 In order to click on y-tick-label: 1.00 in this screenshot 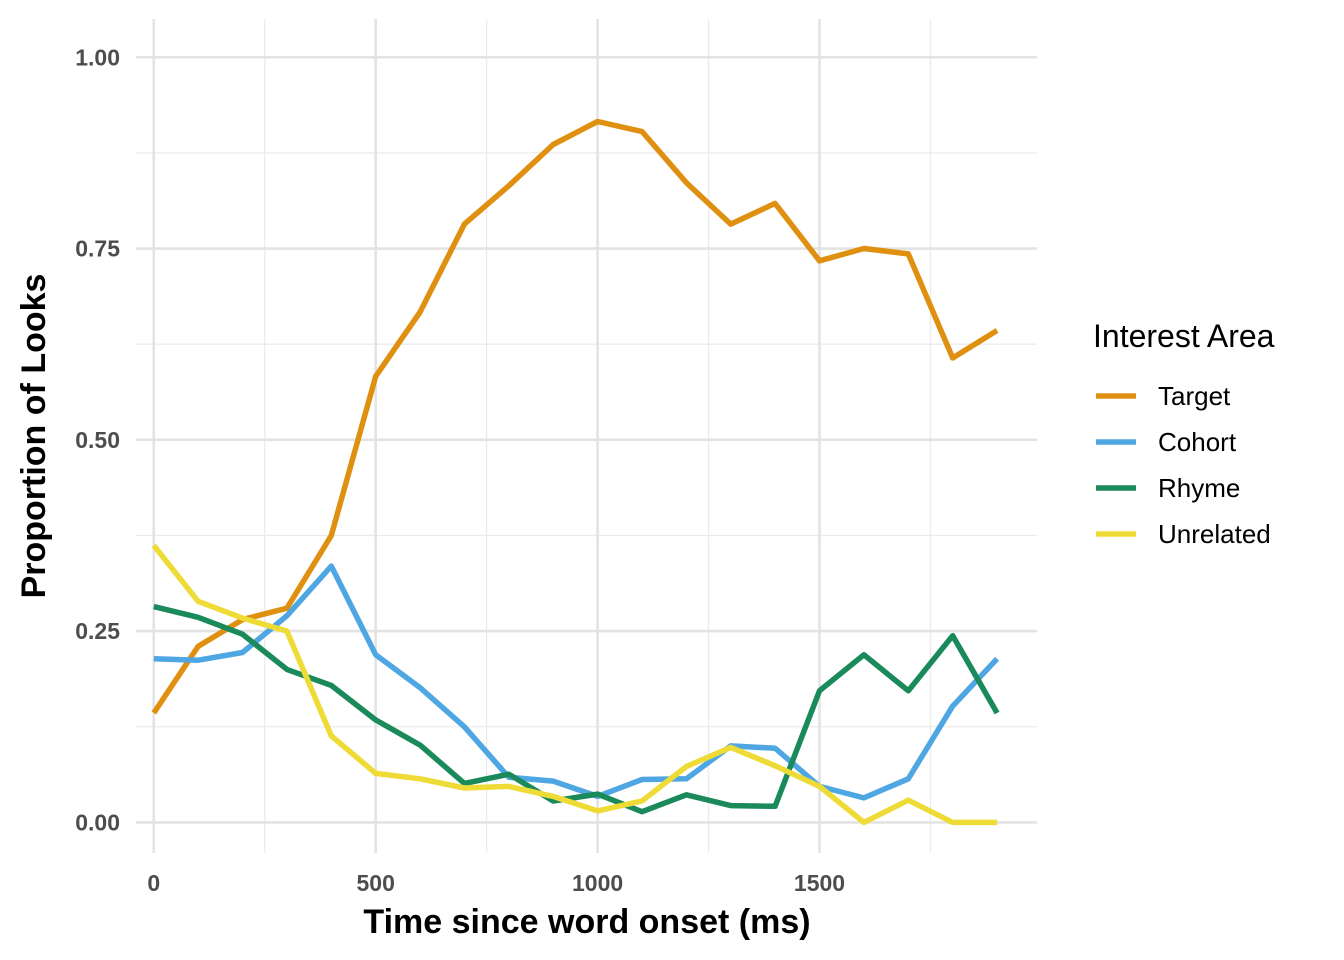, I will do `click(97, 57)`.